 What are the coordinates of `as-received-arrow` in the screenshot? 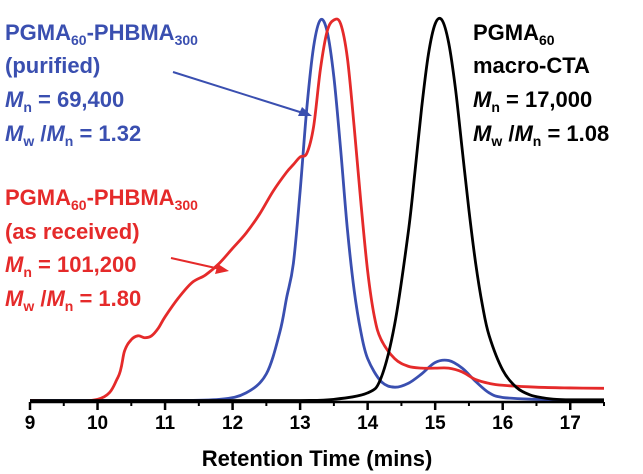 It's located at (199, 265).